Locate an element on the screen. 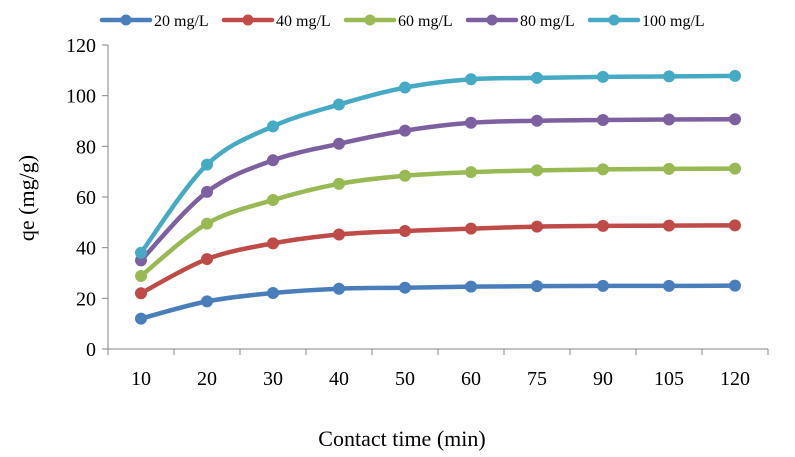 The image size is (795, 457). legend-item: 20 mg/L is located at coordinates (154, 21).